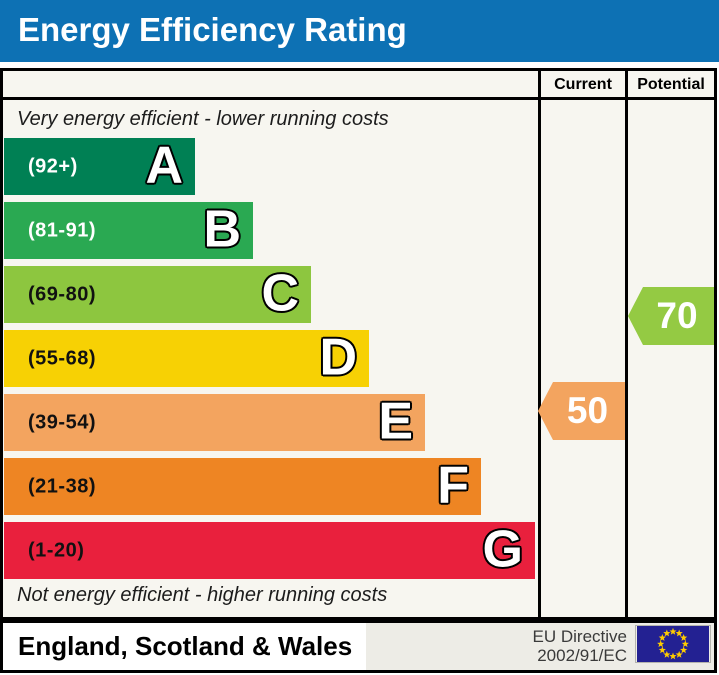 This screenshot has height=675, width=719. What do you see at coordinates (185, 646) in the screenshot?
I see `region-label: England, Scotland & Wales` at bounding box center [185, 646].